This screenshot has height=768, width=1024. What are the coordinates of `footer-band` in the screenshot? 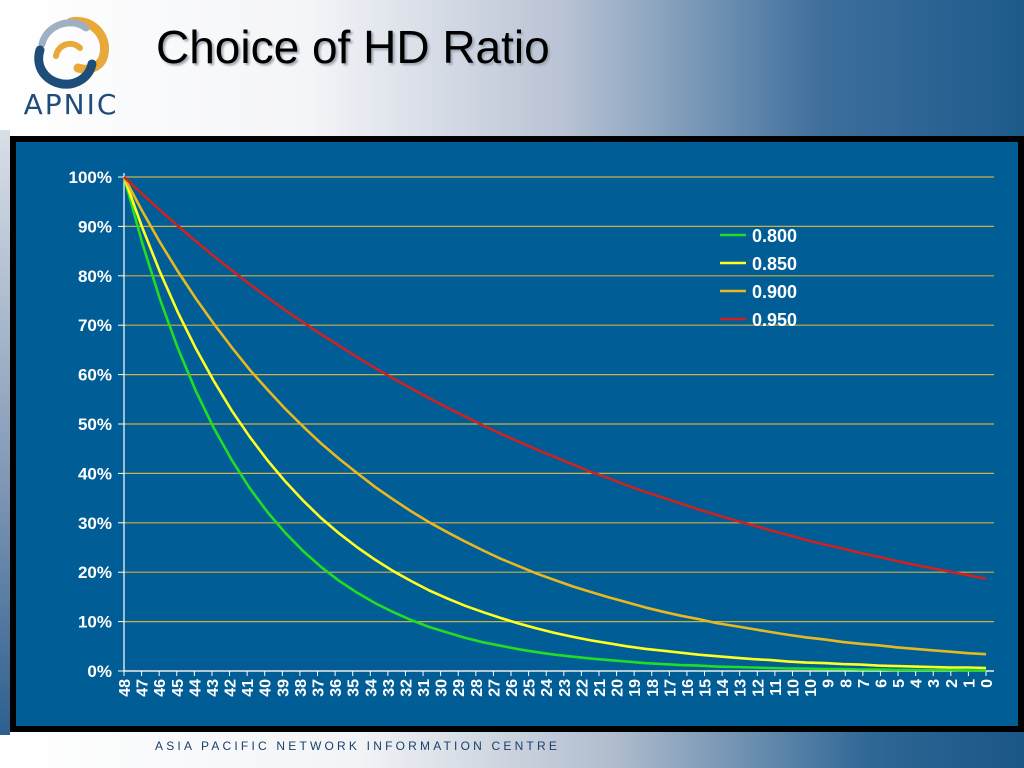 It's located at (512, 750).